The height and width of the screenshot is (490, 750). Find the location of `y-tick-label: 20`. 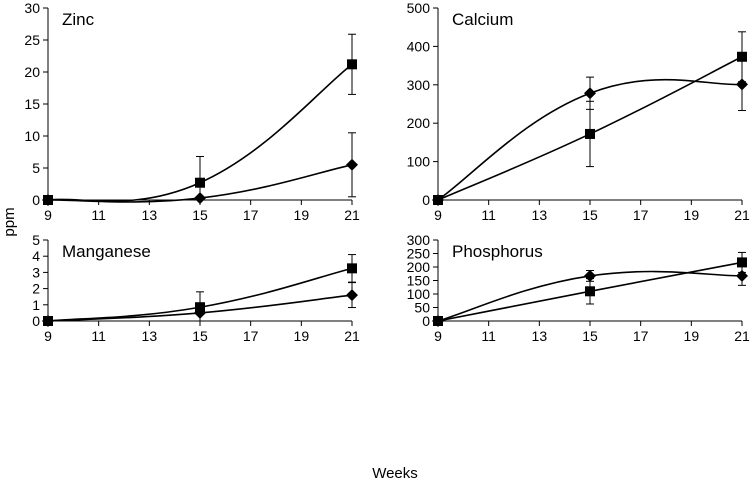

y-tick-label: 20 is located at coordinates (32, 72).